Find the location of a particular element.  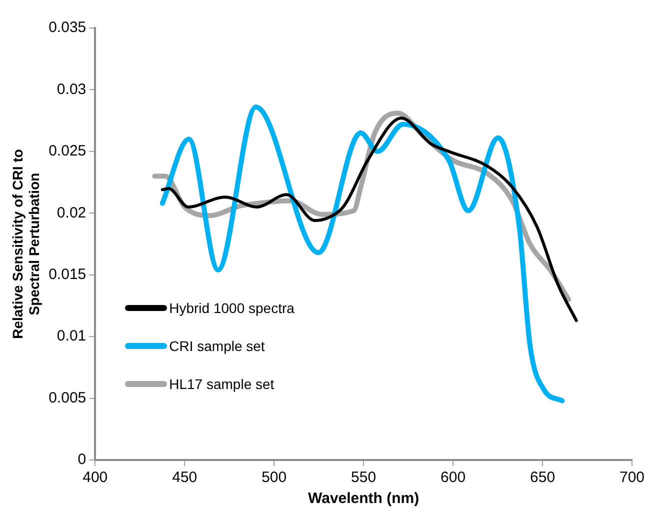

legend-label: Hybrid 1000 spectra is located at coordinates (231, 308).